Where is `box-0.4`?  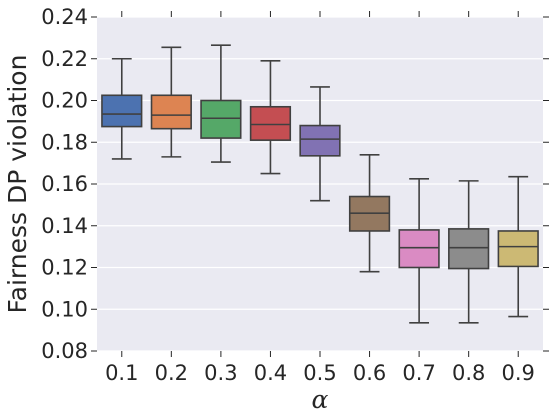
box-0.4 is located at coordinates (270, 117).